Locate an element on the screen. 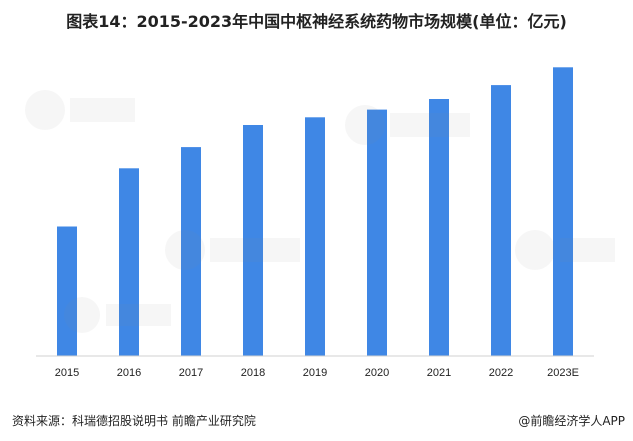 This screenshot has height=441, width=633. bar-2021 is located at coordinates (439, 227).